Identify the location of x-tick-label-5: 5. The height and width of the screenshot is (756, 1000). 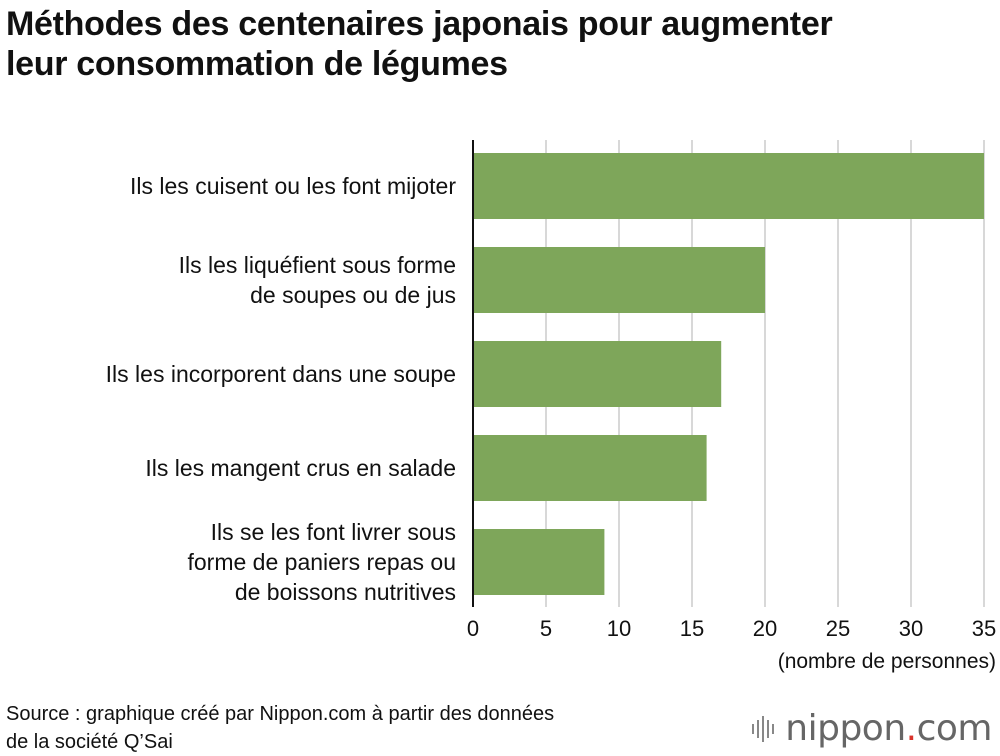
(546, 628).